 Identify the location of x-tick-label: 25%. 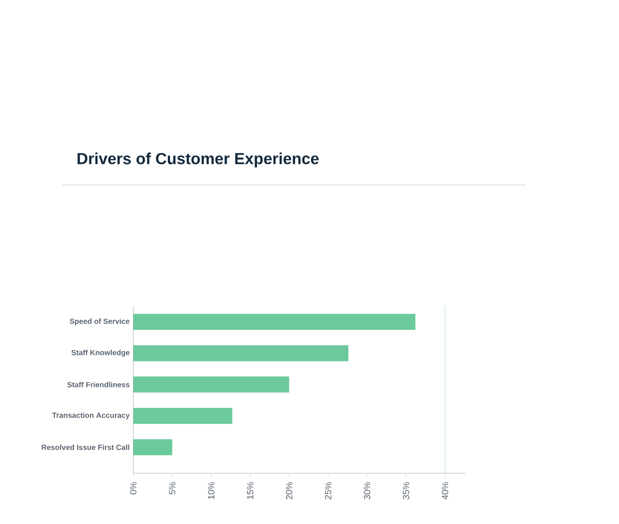
(328, 491).